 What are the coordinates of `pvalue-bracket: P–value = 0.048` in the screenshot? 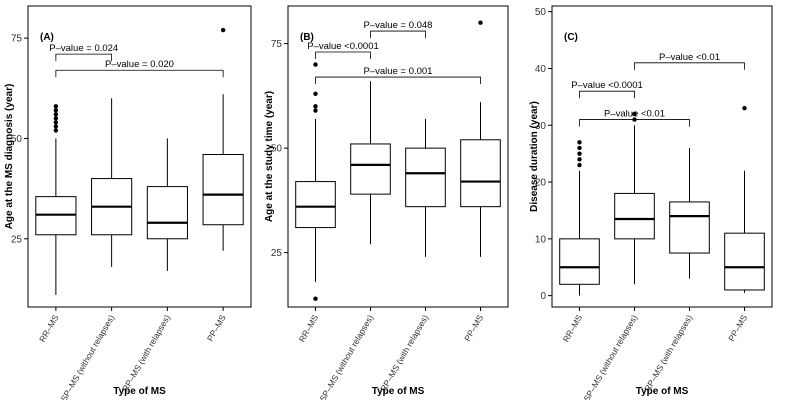 It's located at (398, 29).